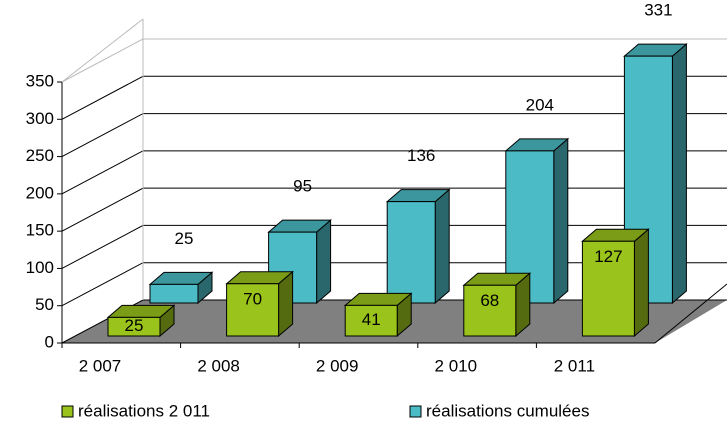 Image resolution: width=727 pixels, height=430 pixels. I want to click on data-label: 127, so click(608, 256).